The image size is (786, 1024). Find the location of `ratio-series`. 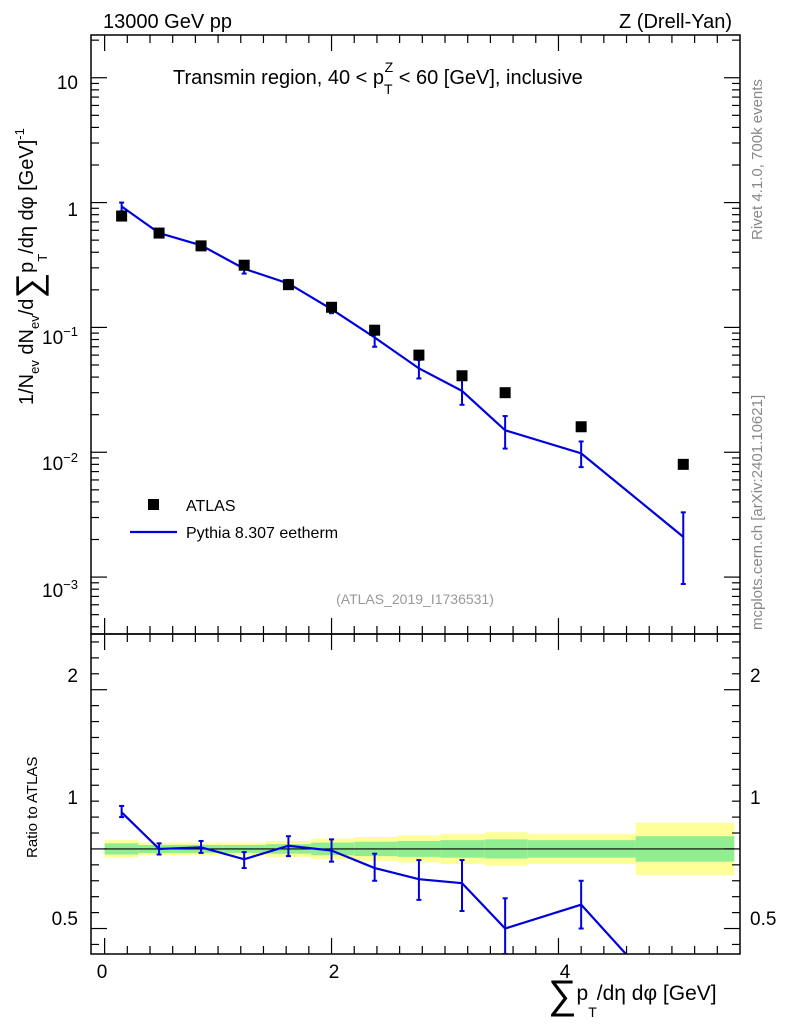

ratio-series is located at coordinates (373, 879).